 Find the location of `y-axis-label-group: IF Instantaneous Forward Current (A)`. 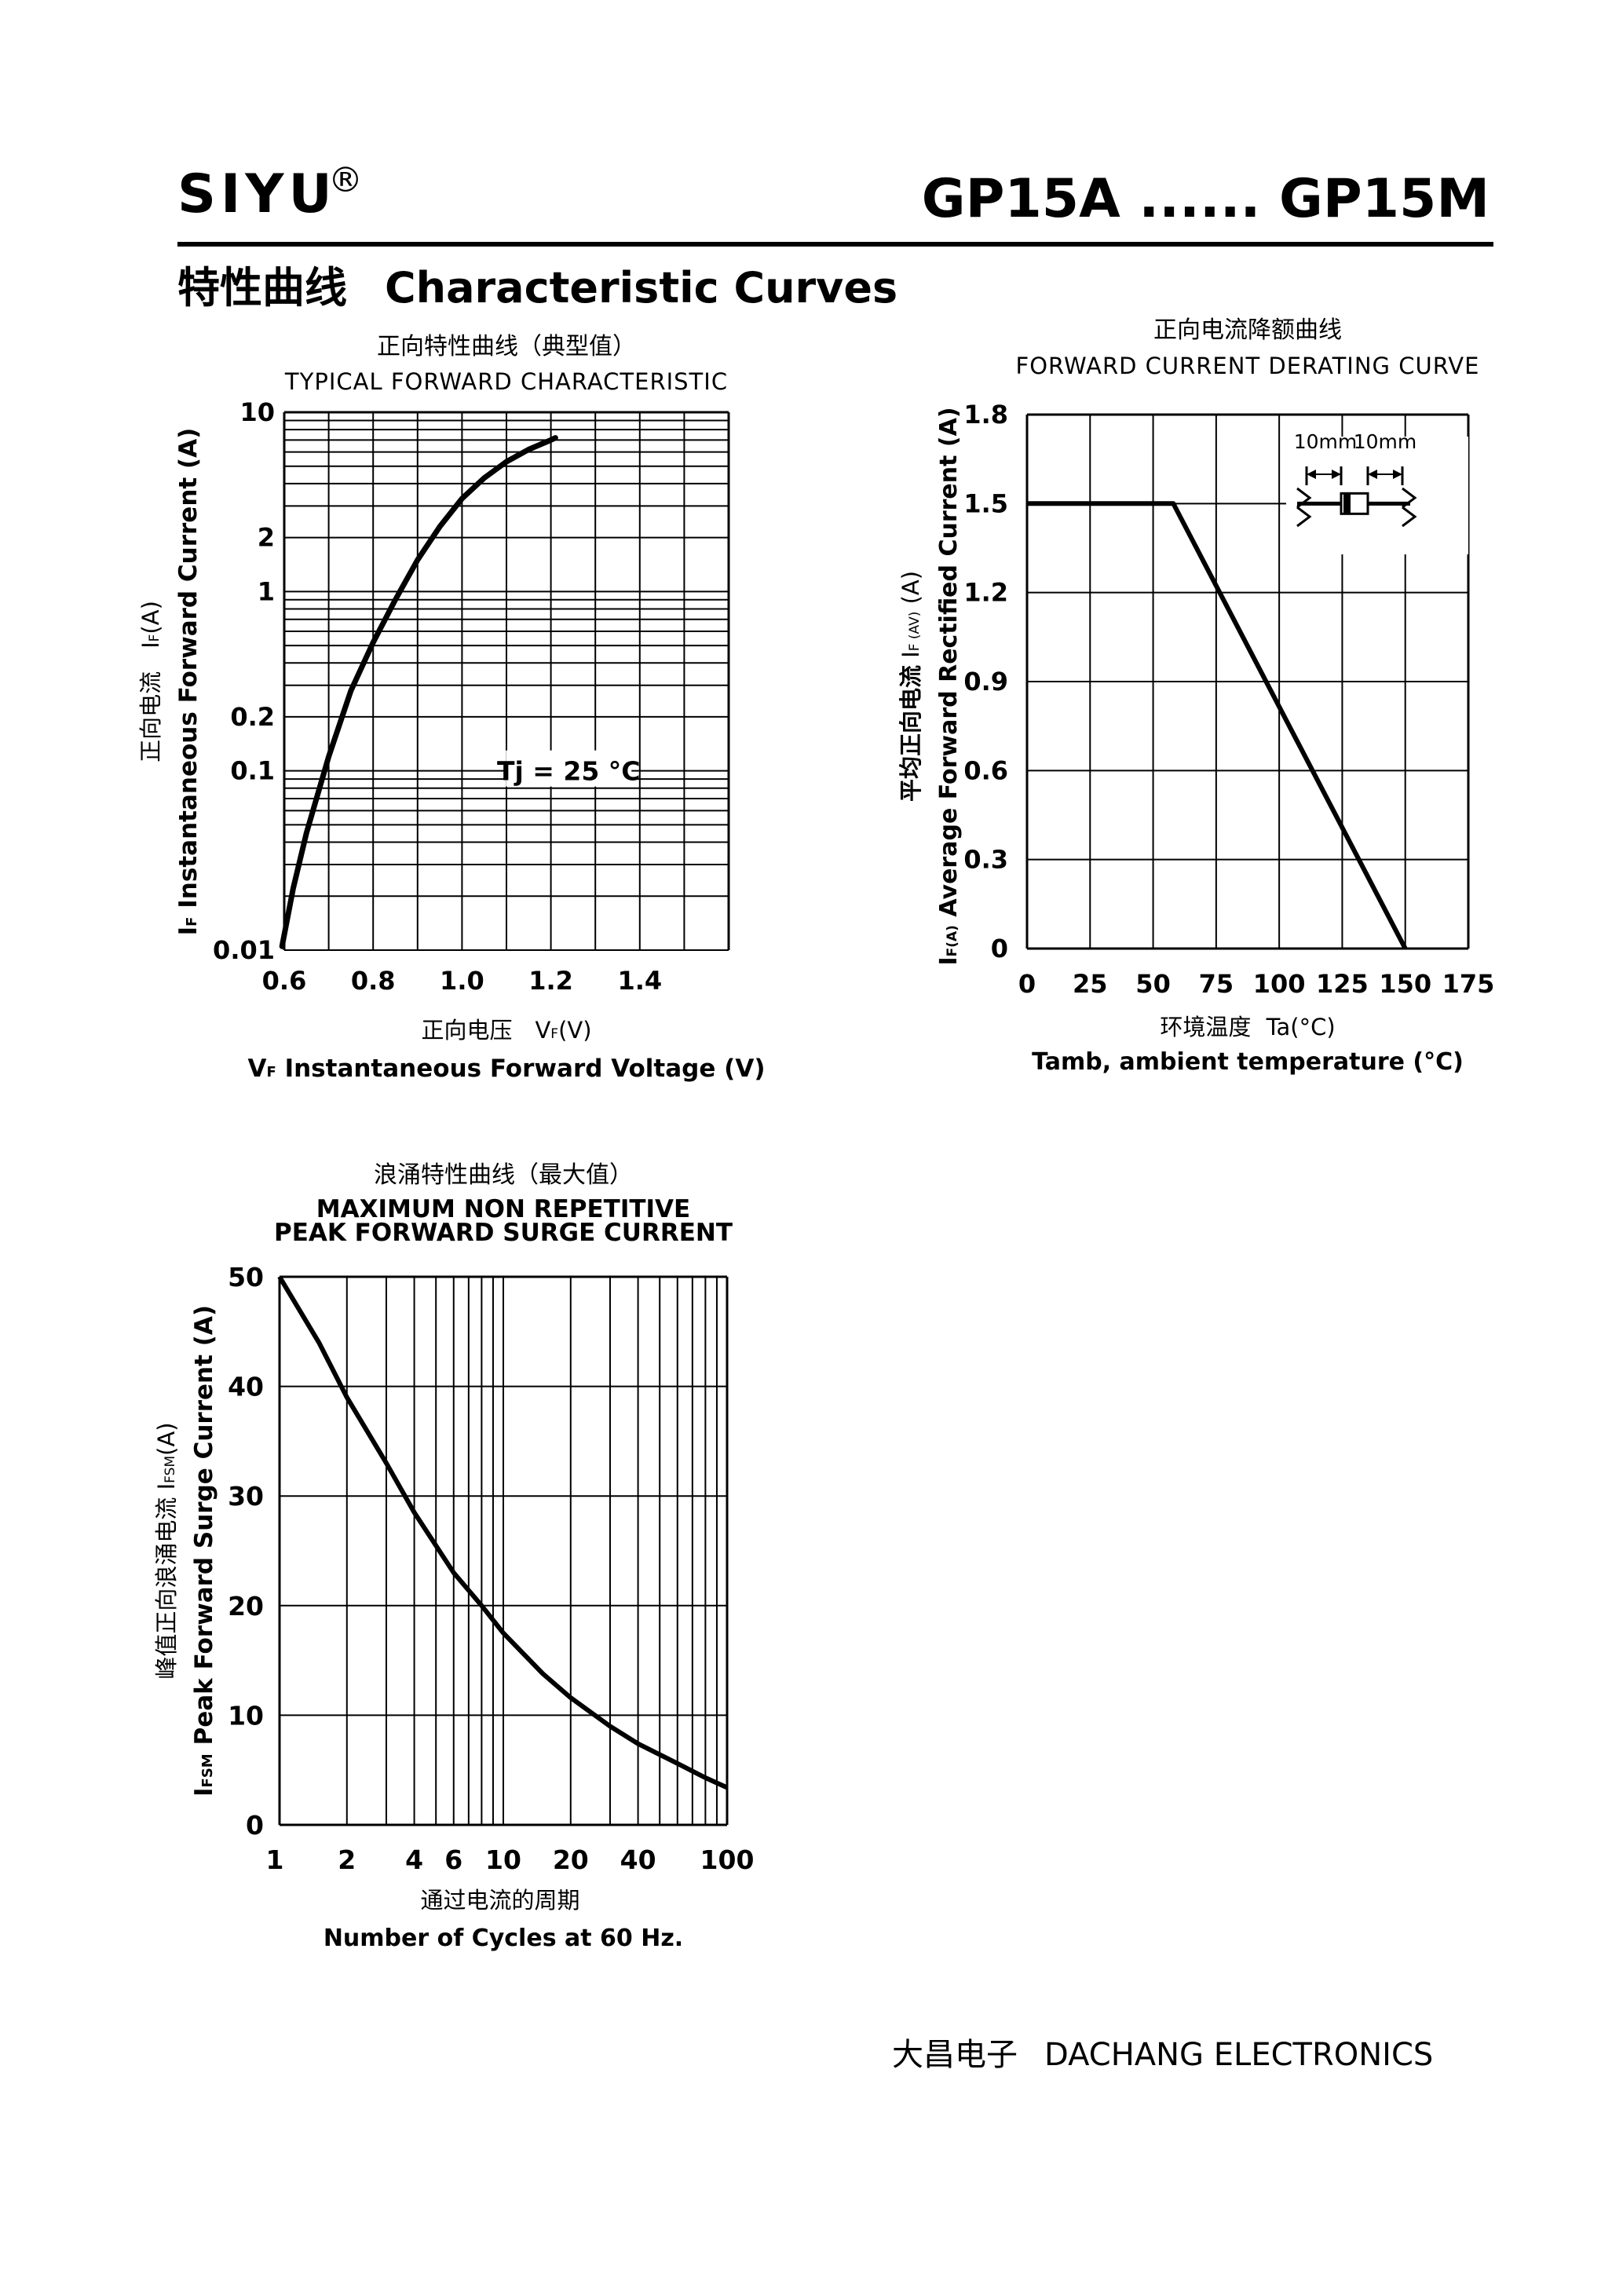

y-axis-label-group: IF Instantaneous Forward Current (A) is located at coordinates (188, 682).